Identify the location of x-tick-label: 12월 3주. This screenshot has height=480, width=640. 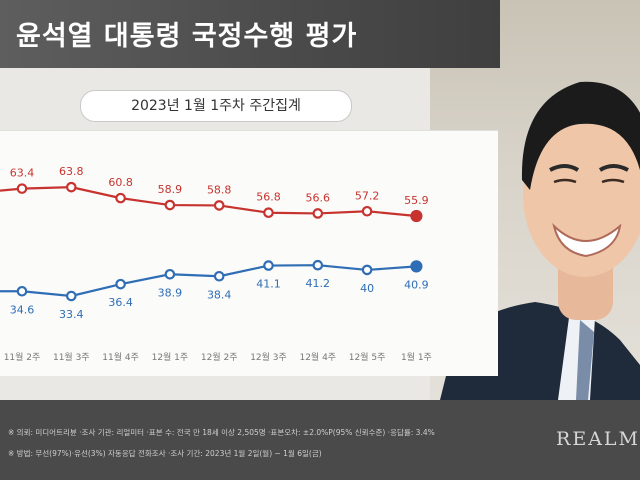
(268, 357).